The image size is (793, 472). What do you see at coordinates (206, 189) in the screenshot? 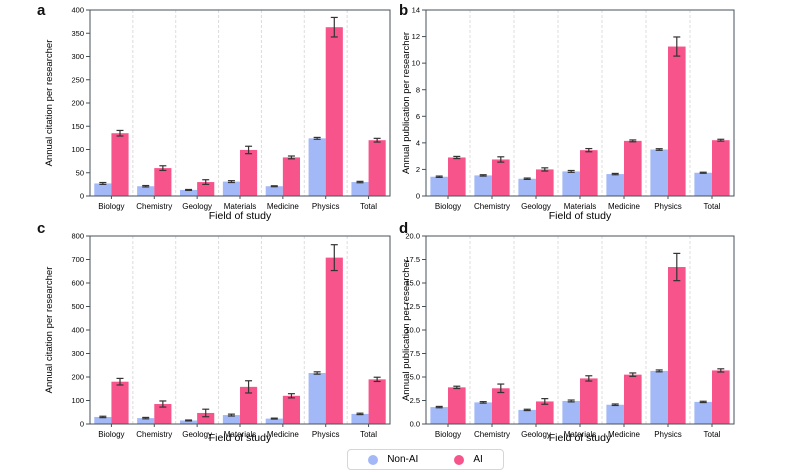
I see `bar-ai-geology` at bounding box center [206, 189].